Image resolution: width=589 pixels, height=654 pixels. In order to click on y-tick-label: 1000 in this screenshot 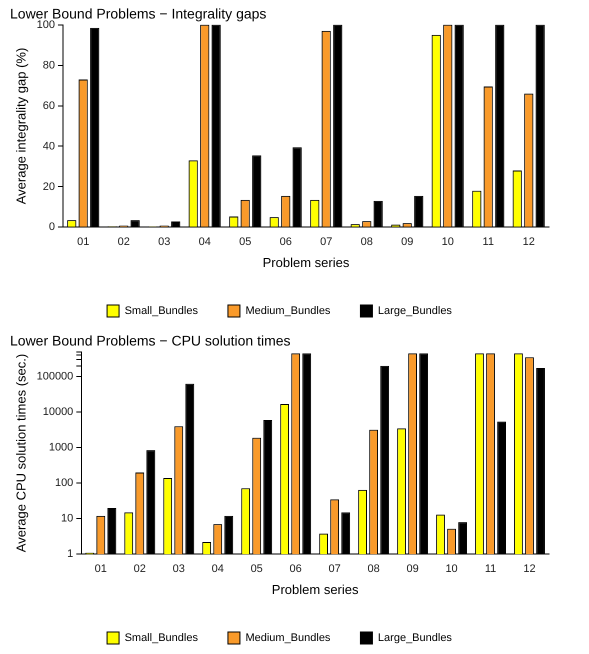, I will do `click(61, 448)`.